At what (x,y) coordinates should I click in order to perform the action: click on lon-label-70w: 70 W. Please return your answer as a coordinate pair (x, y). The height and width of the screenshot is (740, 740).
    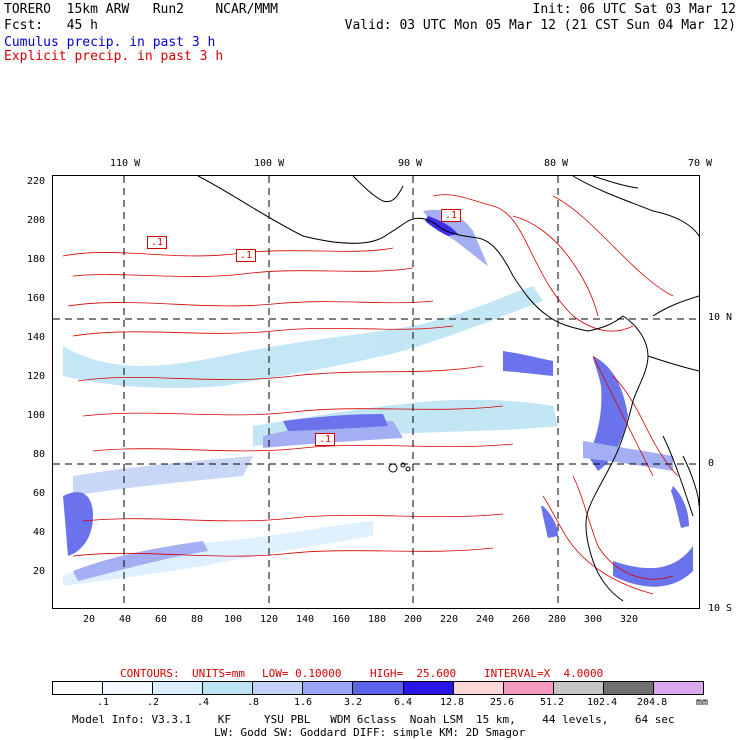
    Looking at the image, I should click on (700, 163).